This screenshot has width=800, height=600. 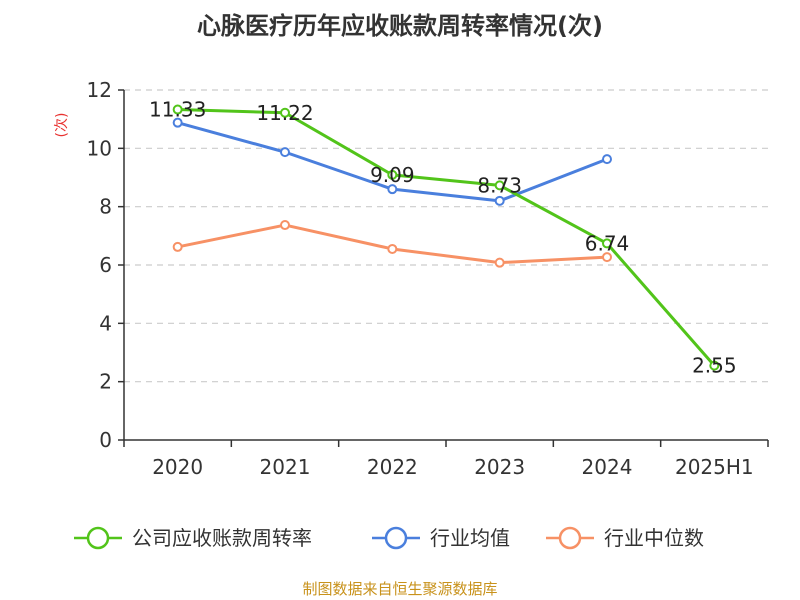 I want to click on legend: 公司应收账款周转率 行业均值 行业中位数, so click(x=389, y=538).